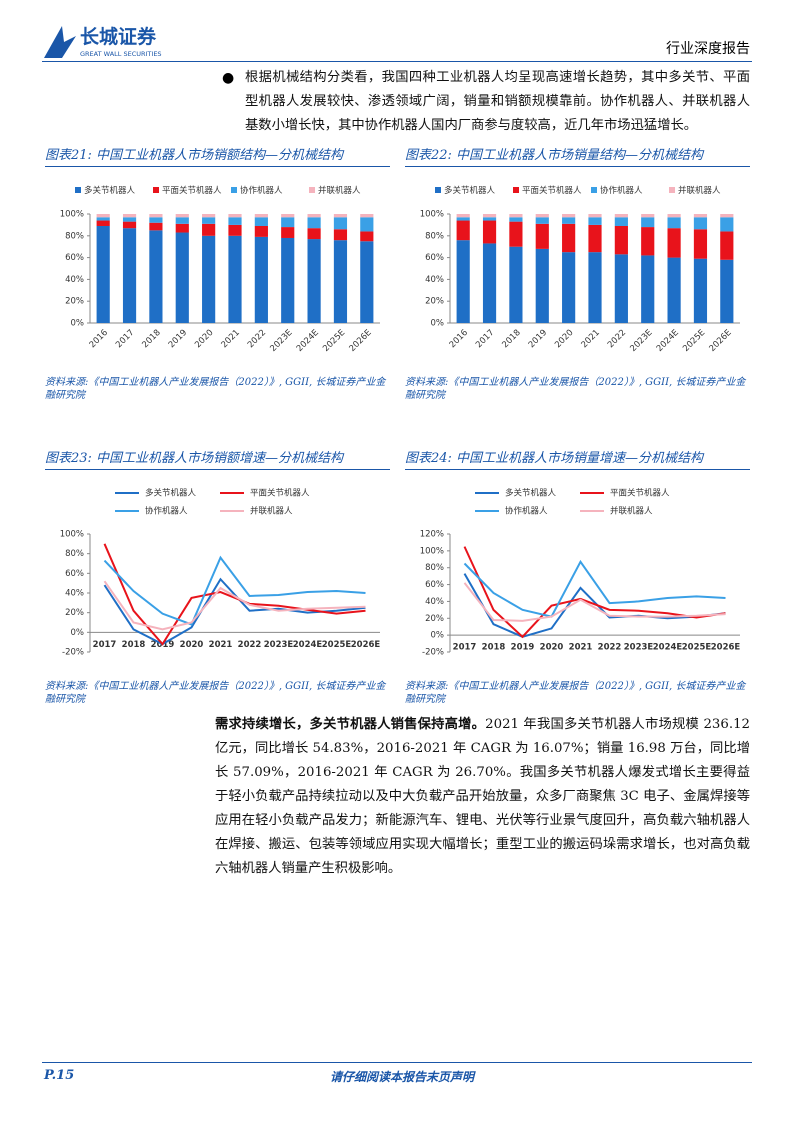 Image resolution: width=794 pixels, height=1123 pixels. What do you see at coordinates (397, 1062) in the screenshot?
I see `footer-rule` at bounding box center [397, 1062].